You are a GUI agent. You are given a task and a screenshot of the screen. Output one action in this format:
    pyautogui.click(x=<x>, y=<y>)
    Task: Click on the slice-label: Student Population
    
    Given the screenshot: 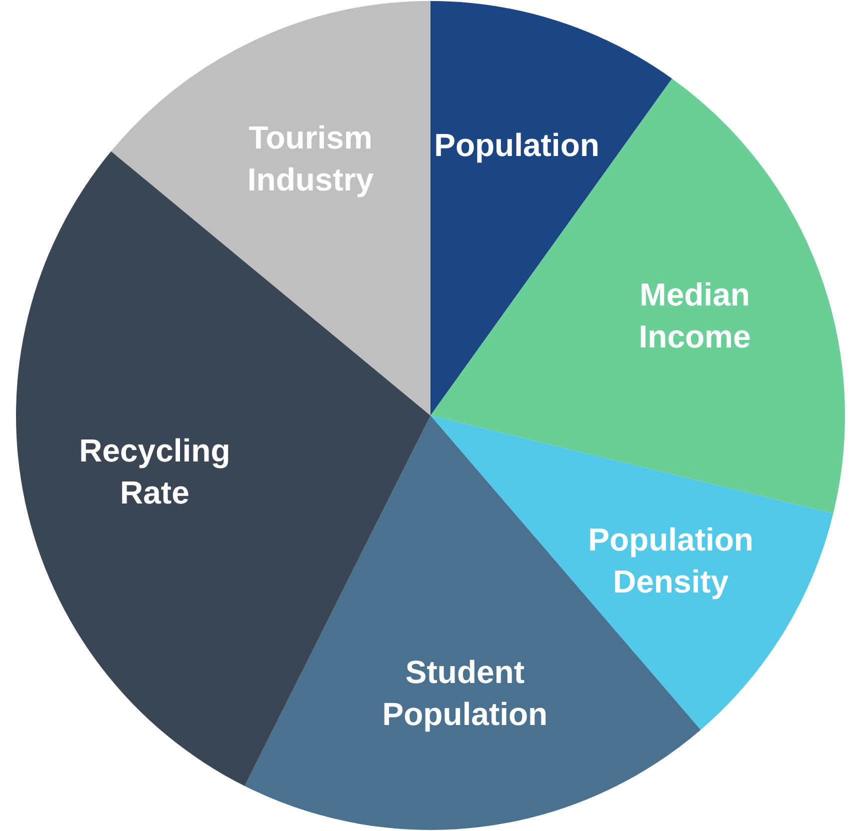 What is the action you would take?
    pyautogui.click(x=465, y=693)
    